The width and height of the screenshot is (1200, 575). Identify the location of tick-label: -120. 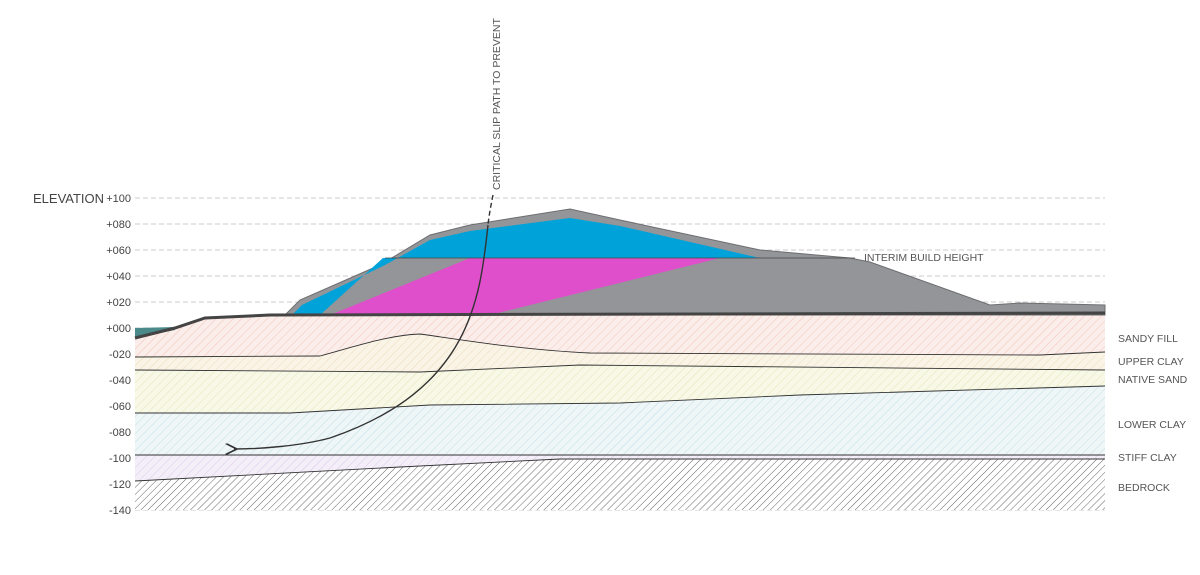
(120, 485).